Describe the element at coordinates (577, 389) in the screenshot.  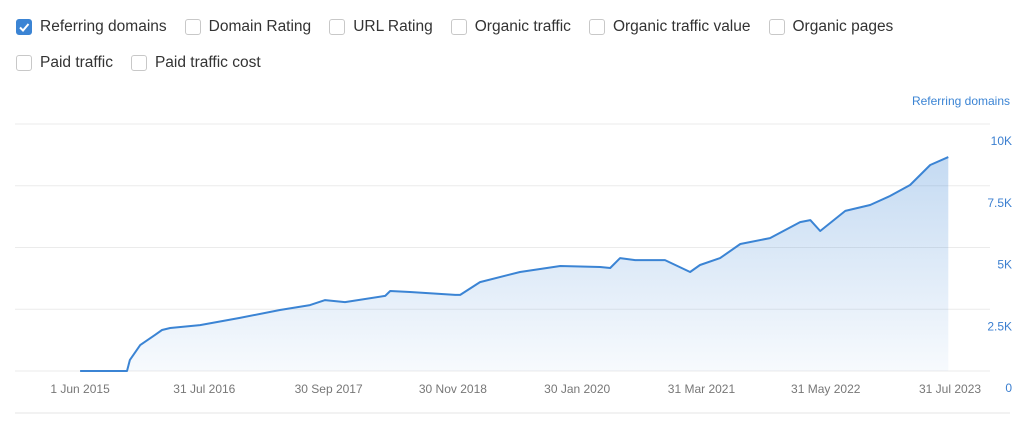
I see `x-tick-label: 30 Jan 2020` at that location.